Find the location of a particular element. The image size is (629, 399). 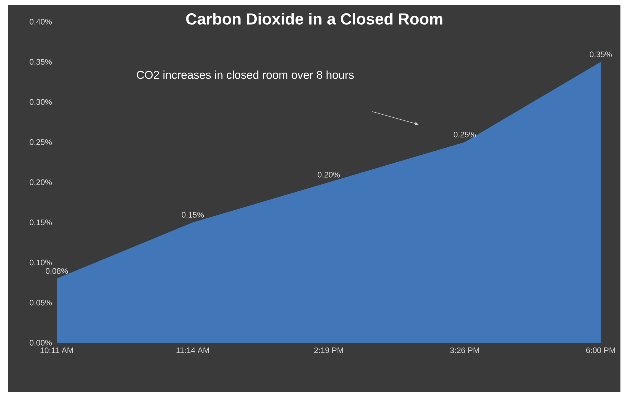

data-label: 0.35% is located at coordinates (601, 55).